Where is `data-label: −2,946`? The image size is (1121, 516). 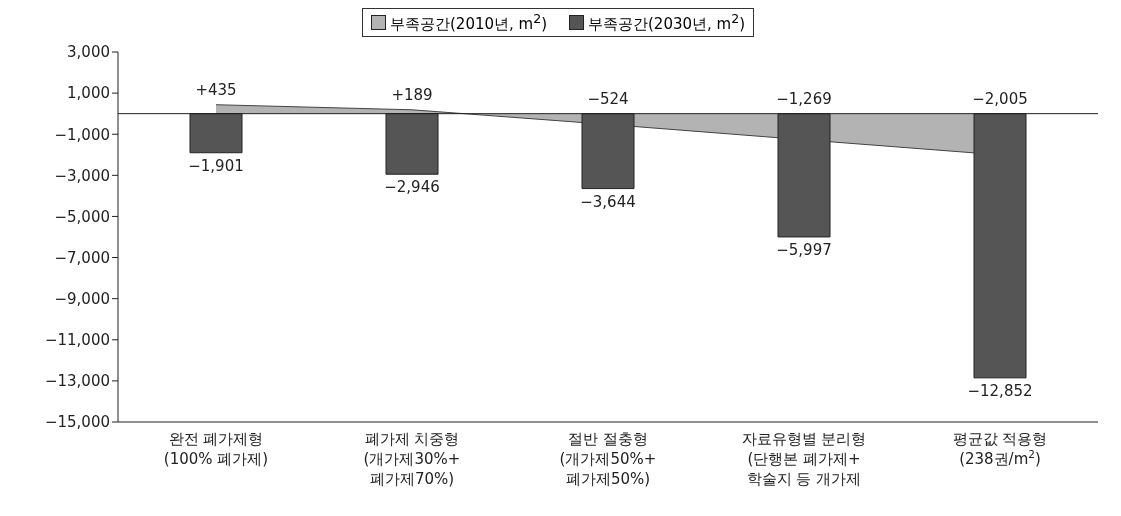
data-label: −2,946 is located at coordinates (412, 187).